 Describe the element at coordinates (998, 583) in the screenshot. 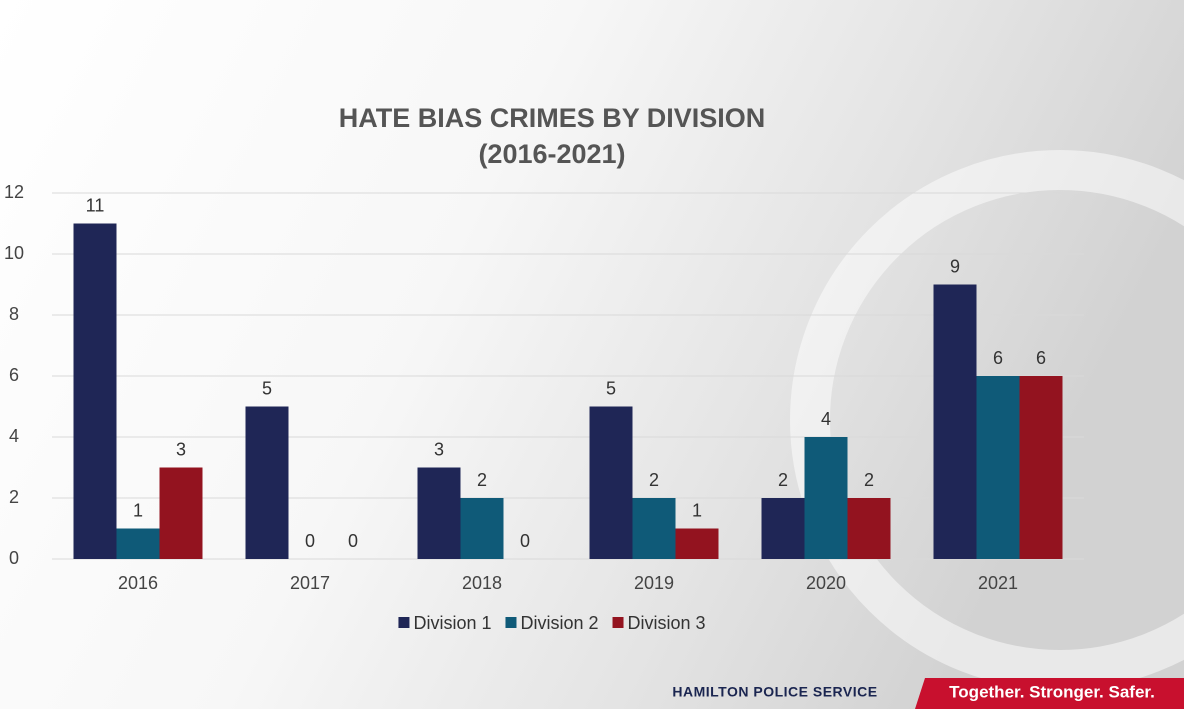

I see `x-tick-label: 2021` at that location.